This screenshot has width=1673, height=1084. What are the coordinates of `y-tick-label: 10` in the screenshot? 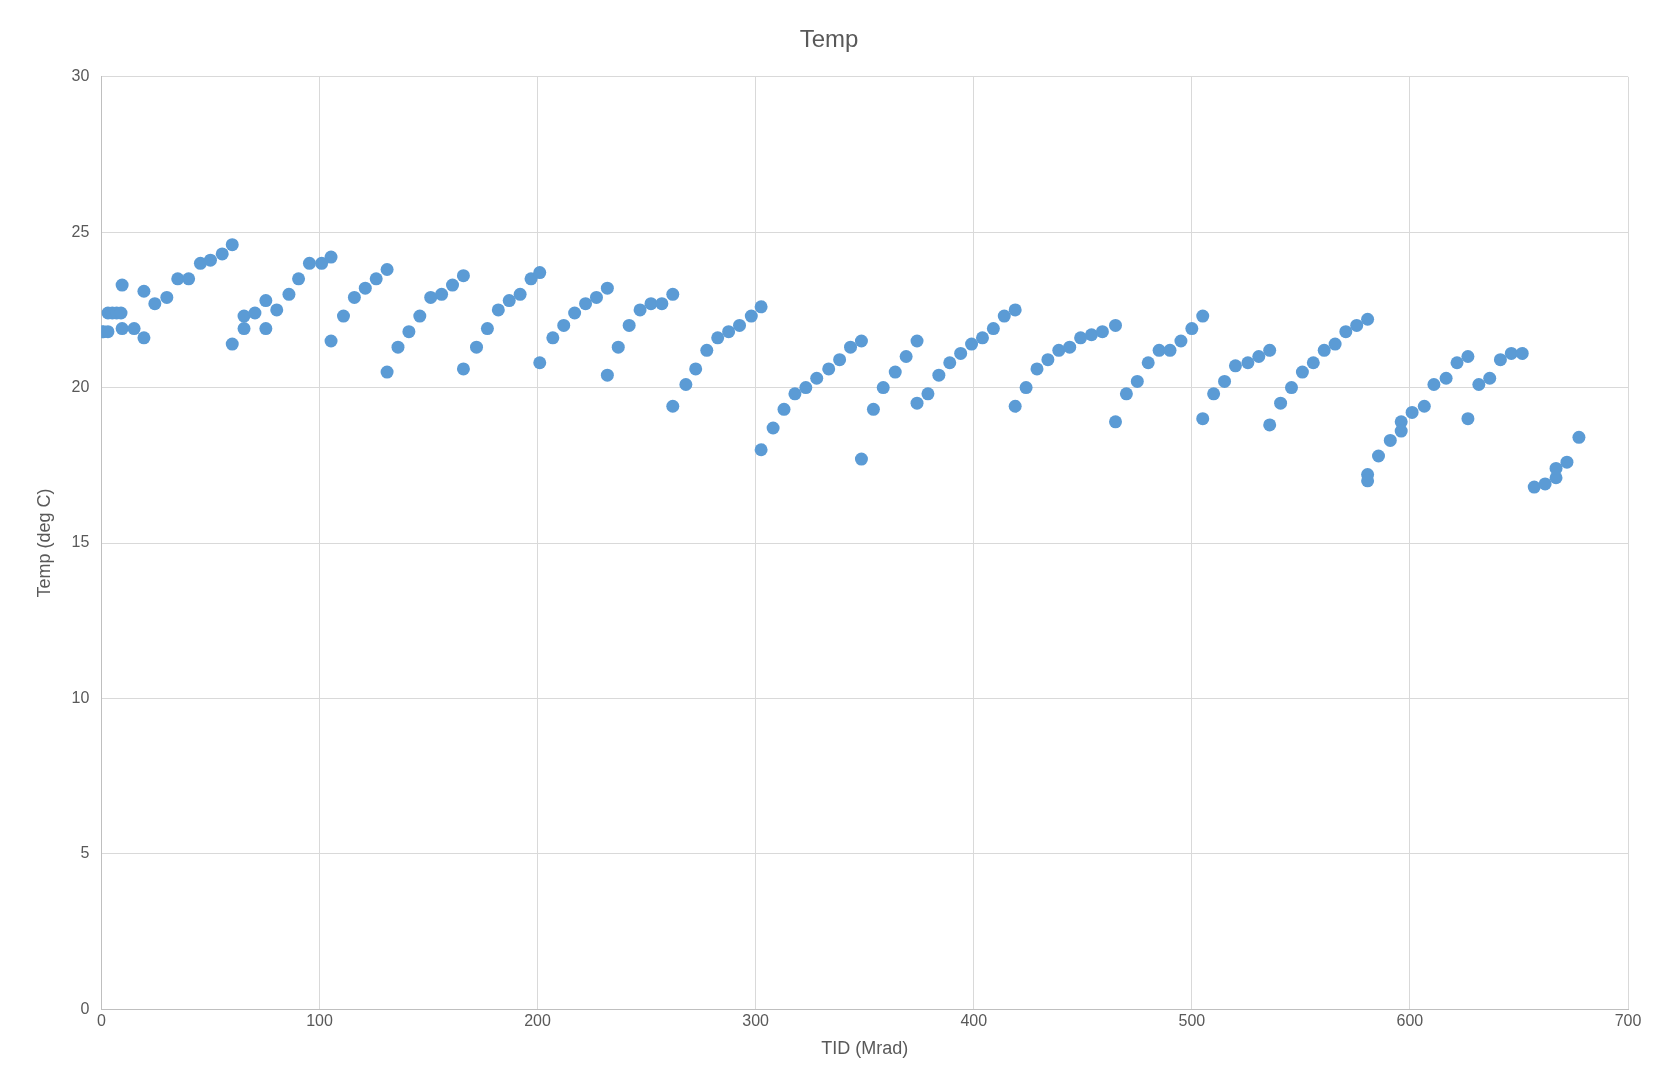 It's located at (80, 697).